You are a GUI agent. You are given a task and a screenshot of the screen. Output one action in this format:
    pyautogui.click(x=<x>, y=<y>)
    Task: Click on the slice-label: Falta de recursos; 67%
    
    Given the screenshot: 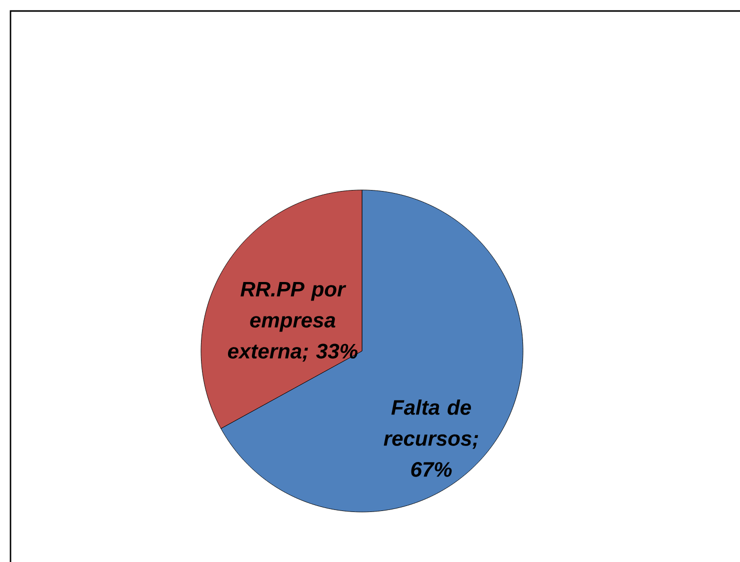 What is the action you would take?
    pyautogui.click(x=431, y=438)
    